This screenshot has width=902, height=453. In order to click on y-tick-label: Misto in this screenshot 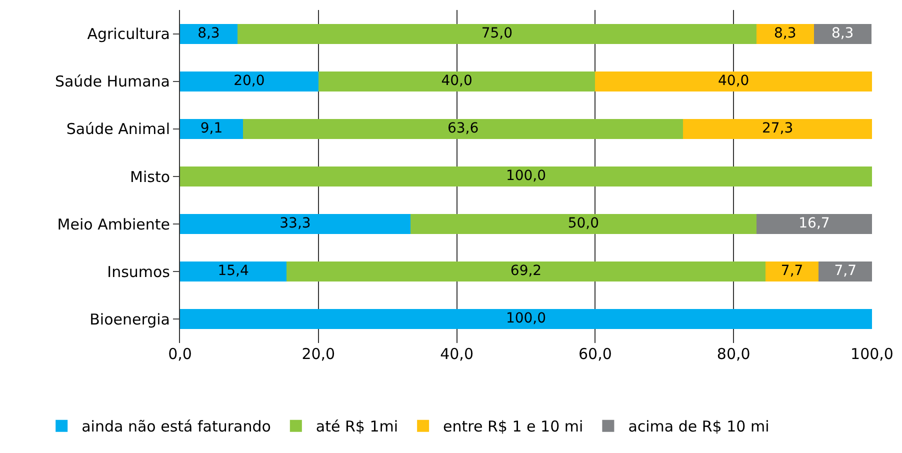, I will do `click(150, 177)`.